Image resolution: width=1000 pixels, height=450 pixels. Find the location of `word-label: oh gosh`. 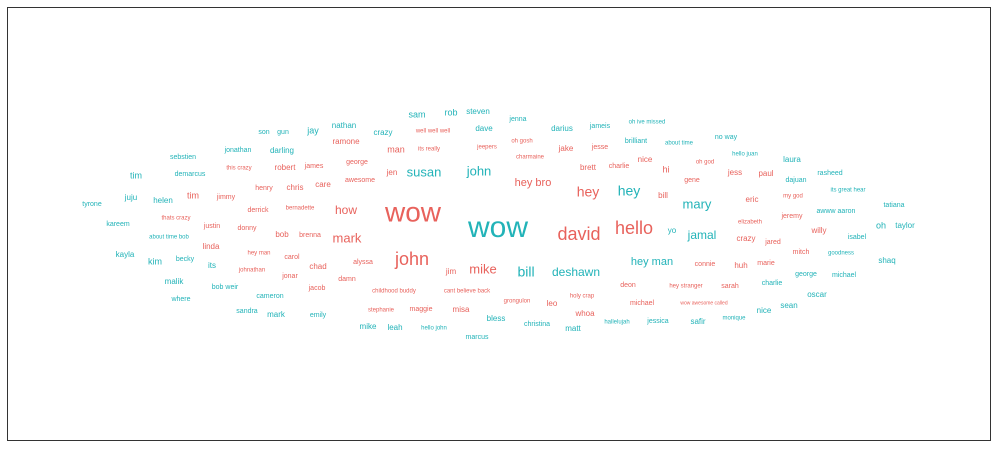

word-label: oh gosh is located at coordinates (521, 142).